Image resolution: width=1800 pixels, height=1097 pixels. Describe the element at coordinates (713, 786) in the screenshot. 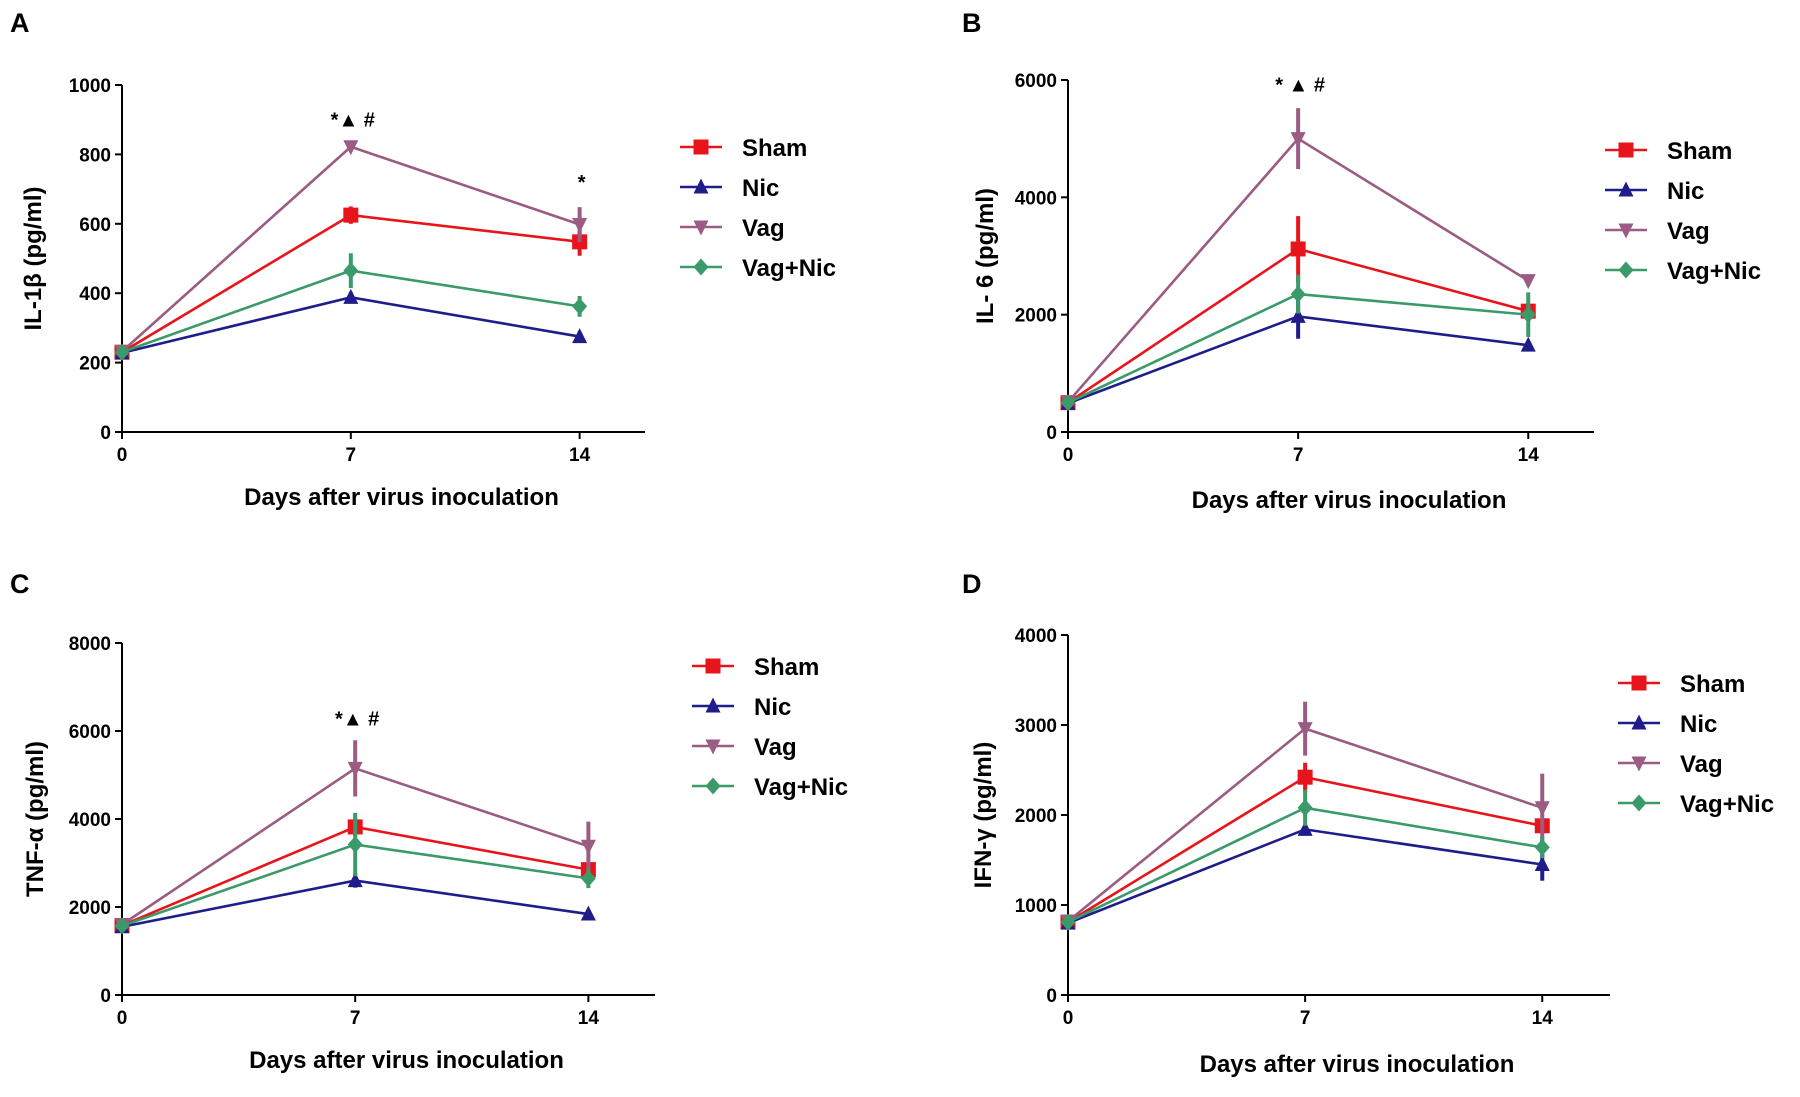

I see `legend-marker-c-vag-nic` at that location.